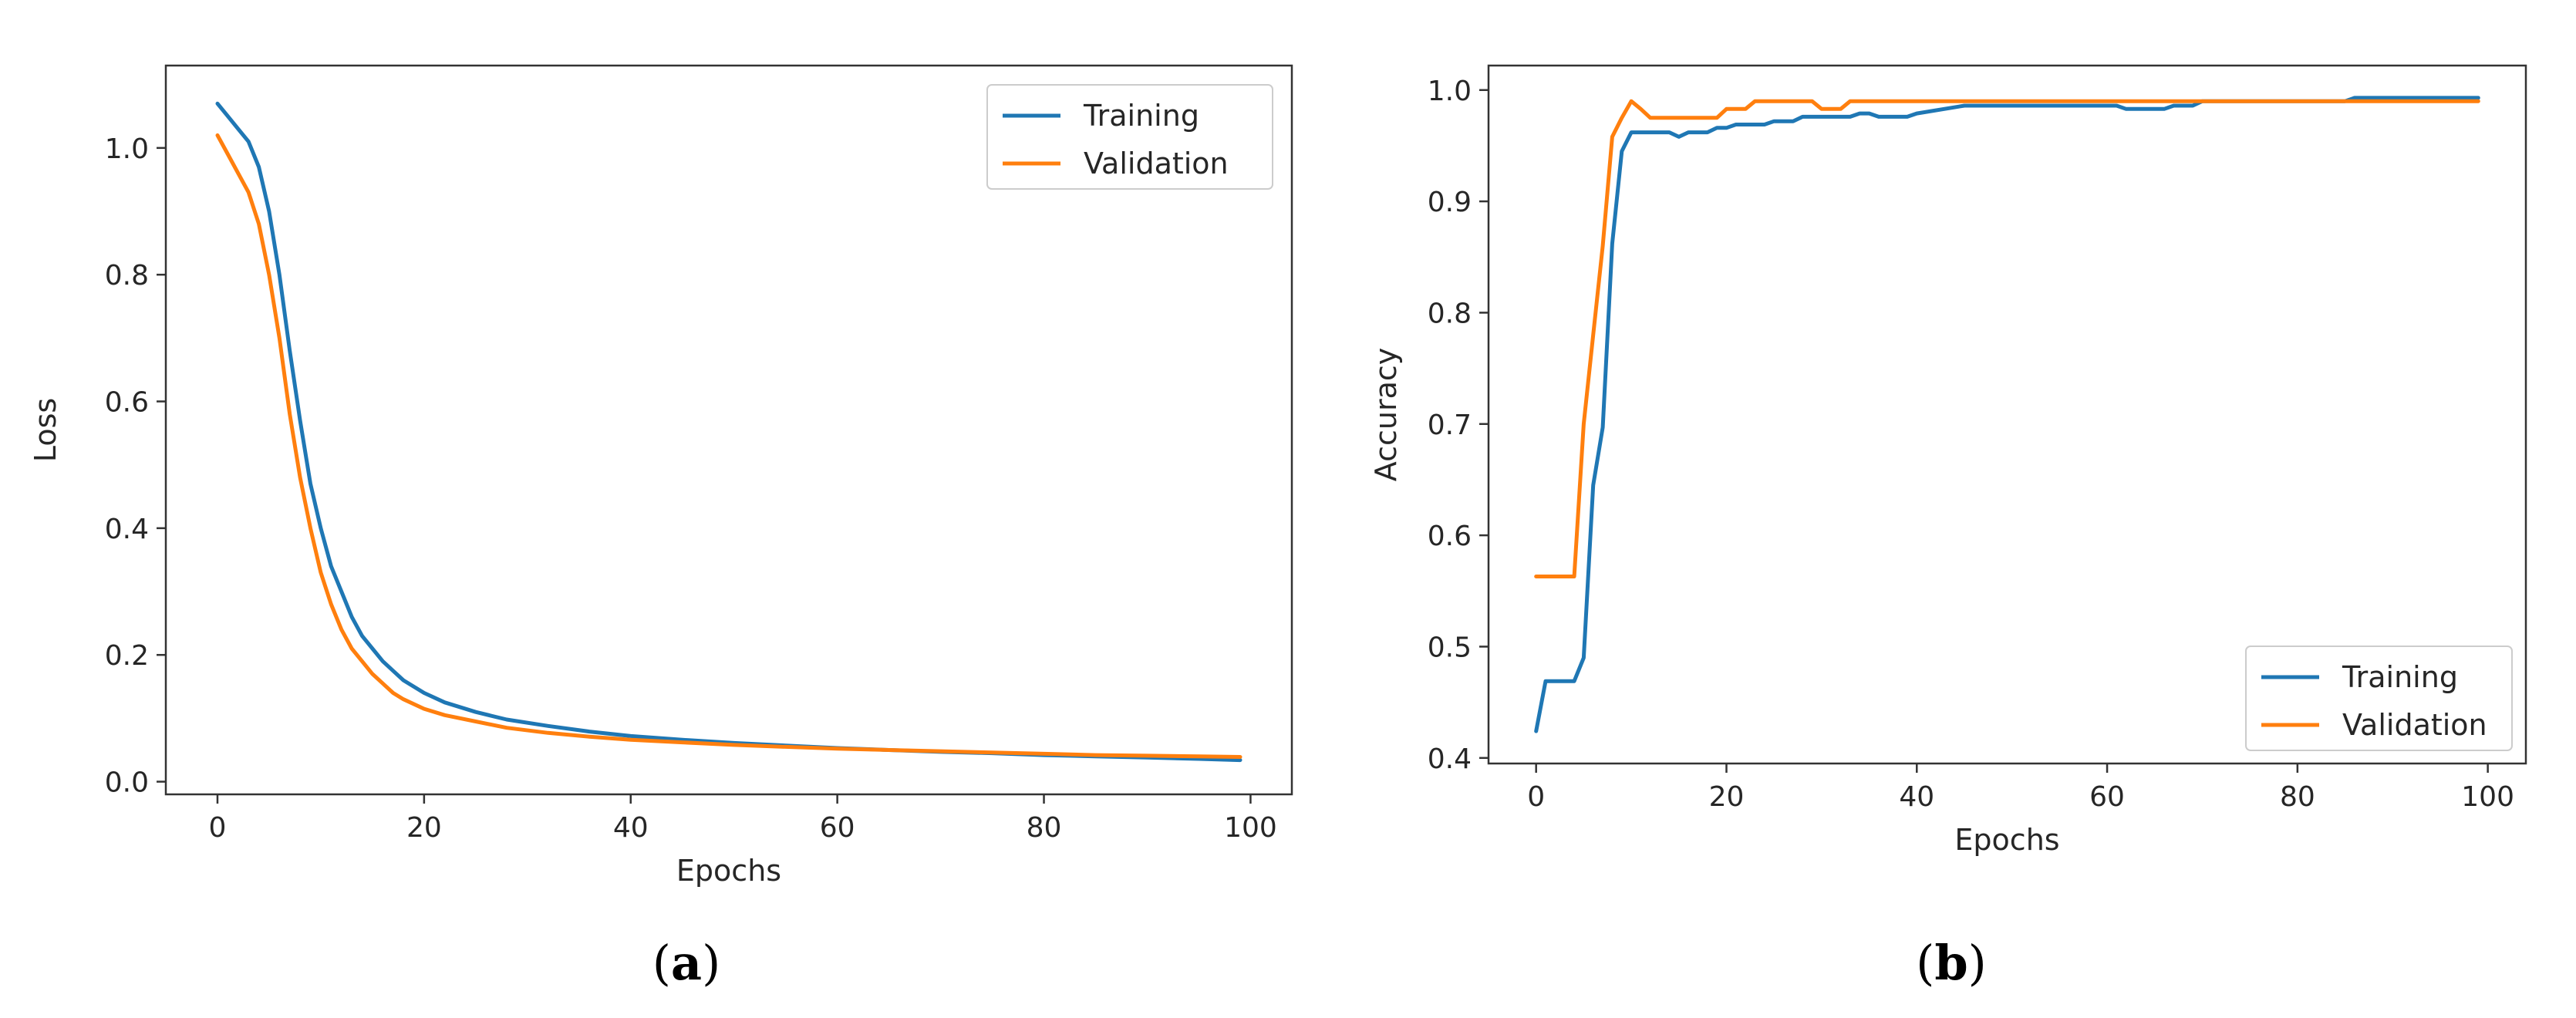 The image size is (2576, 1018). I want to click on panel-caption: (b), so click(1951, 963).